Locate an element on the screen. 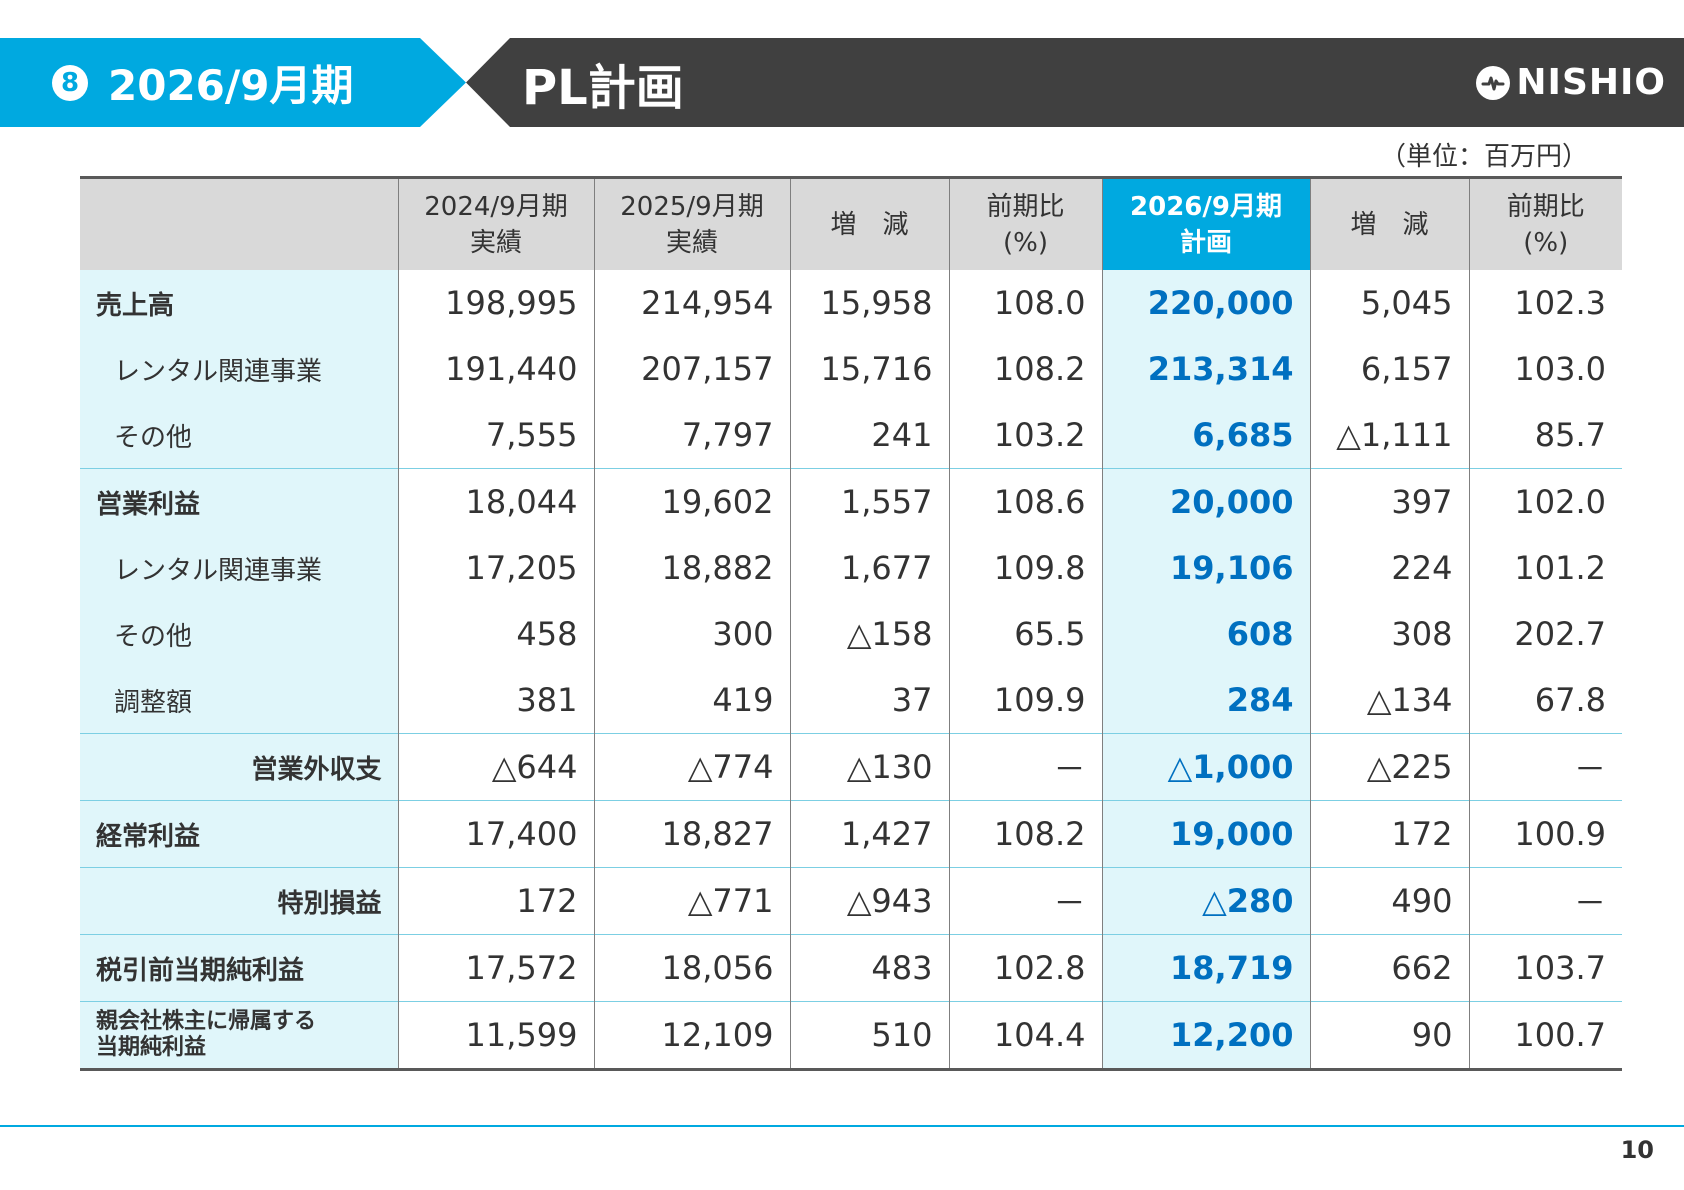  cell-value: 1,557 is located at coordinates (869, 501).